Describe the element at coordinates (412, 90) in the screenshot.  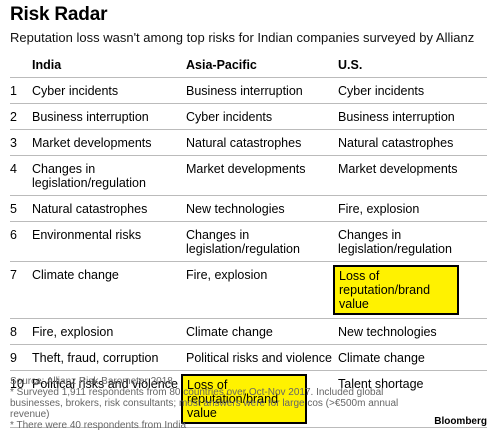
I see `cell-us: Cyber incidents` at that location.